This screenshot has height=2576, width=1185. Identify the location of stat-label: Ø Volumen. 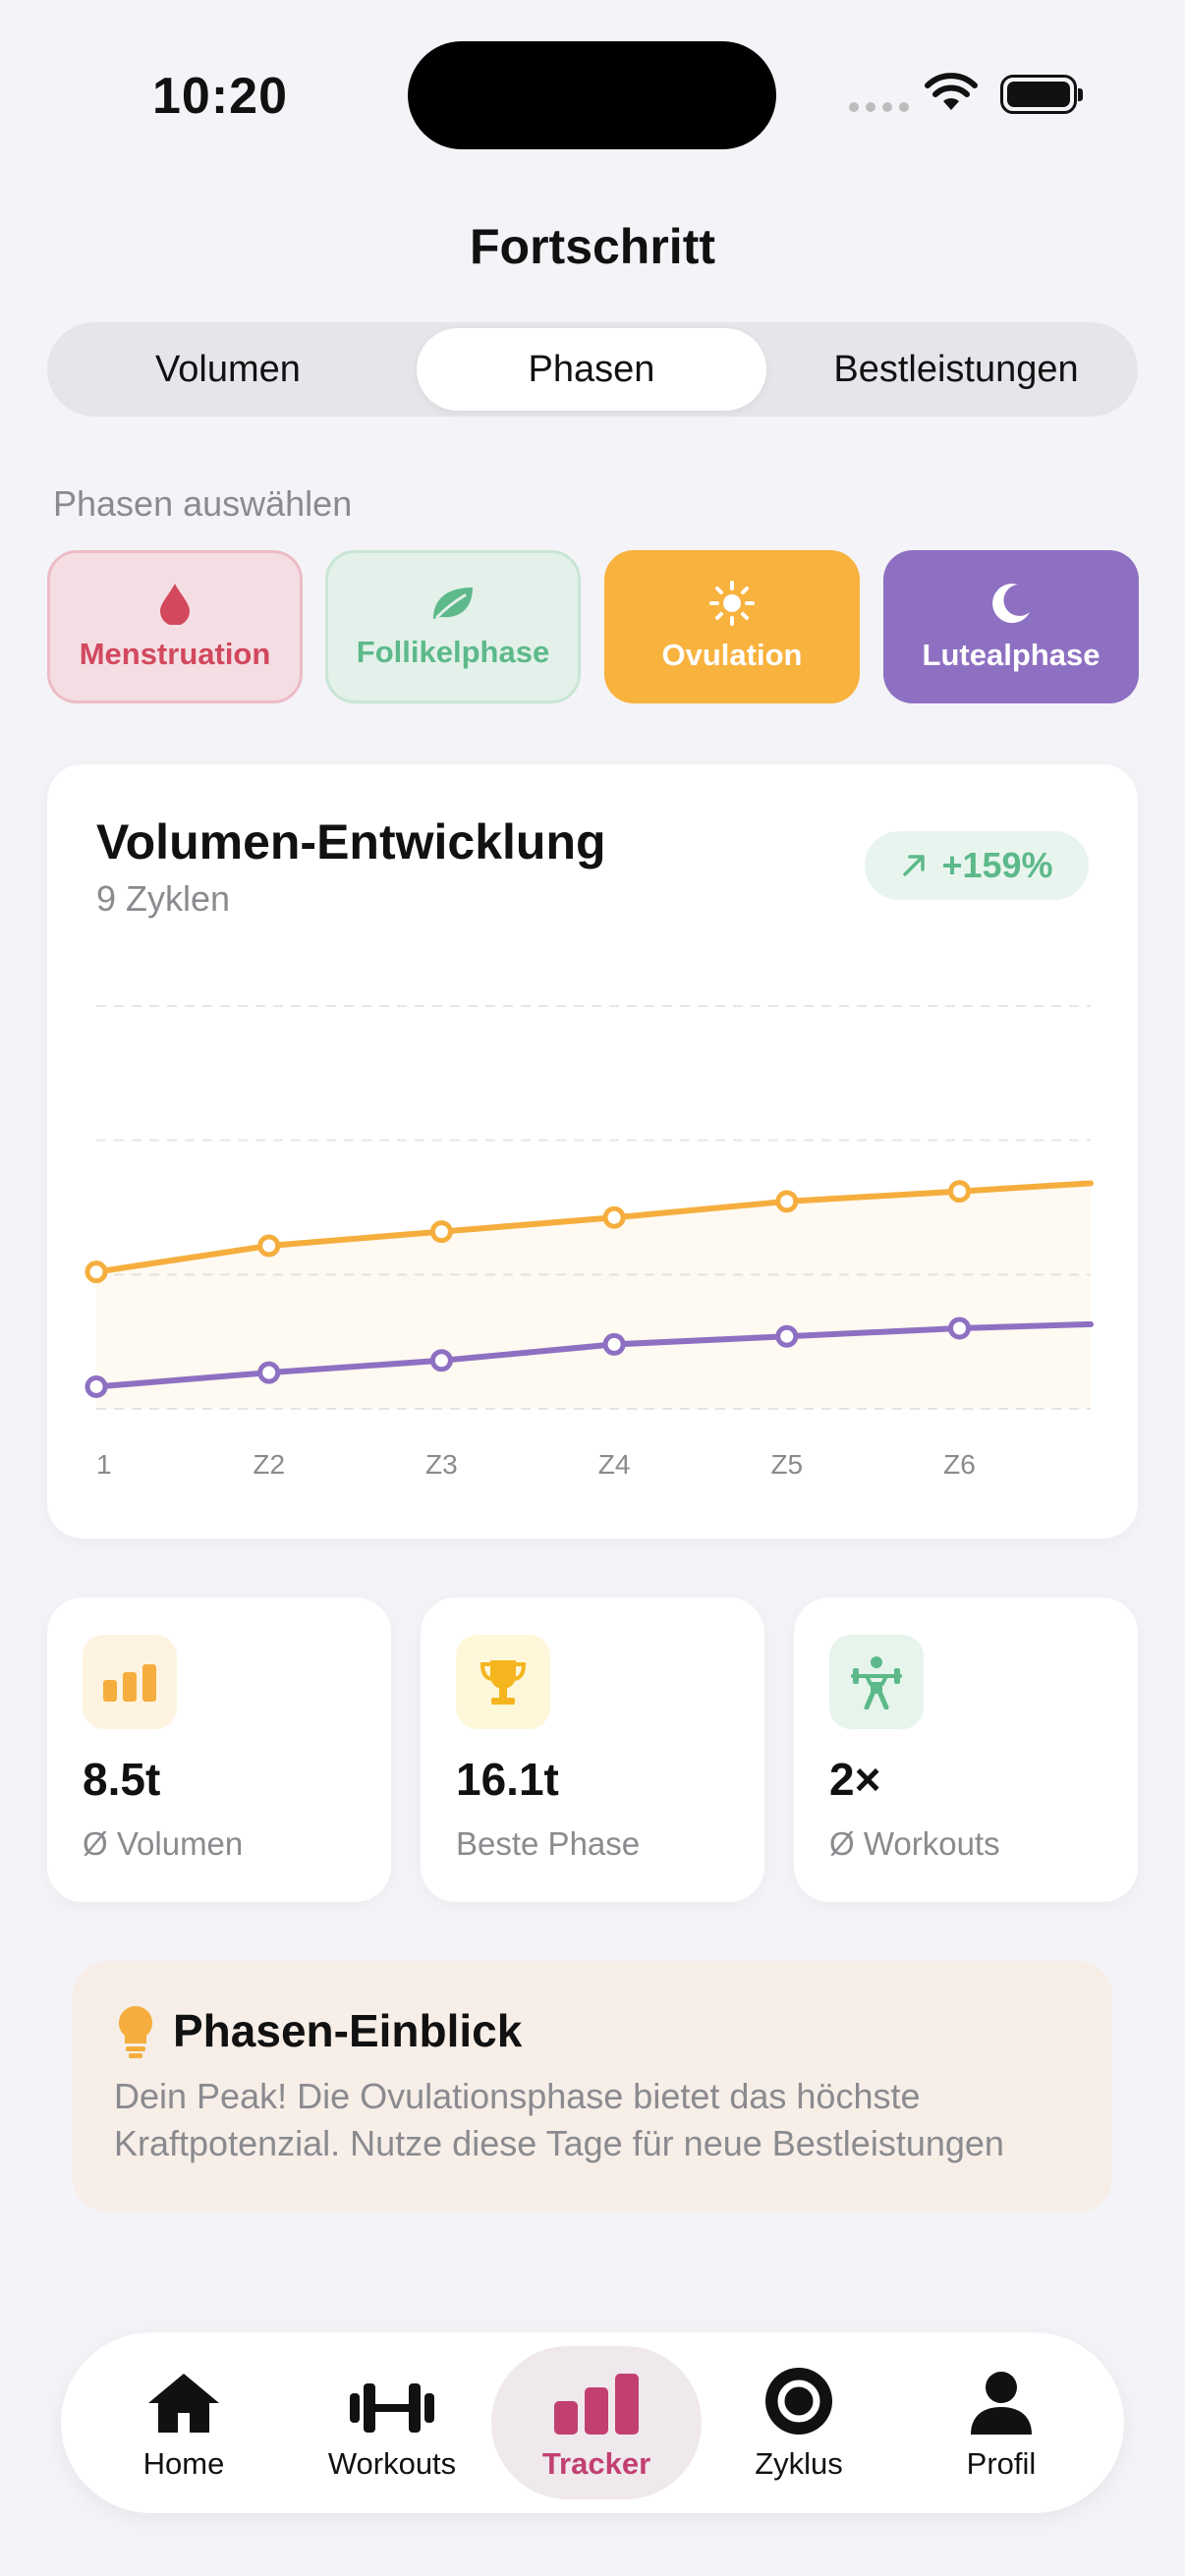
(164, 1843).